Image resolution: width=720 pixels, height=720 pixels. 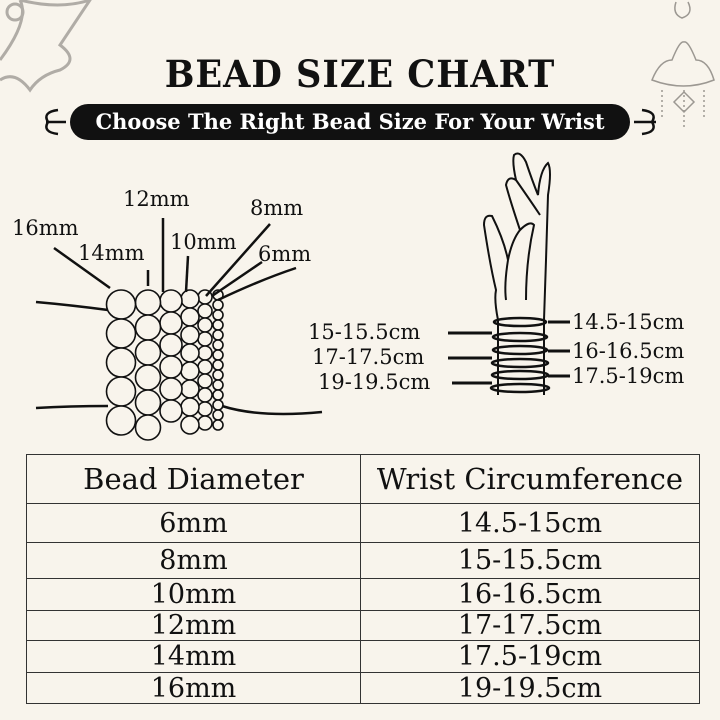 I want to click on page-title: BEAD SIZE CHART, so click(x=360, y=74).